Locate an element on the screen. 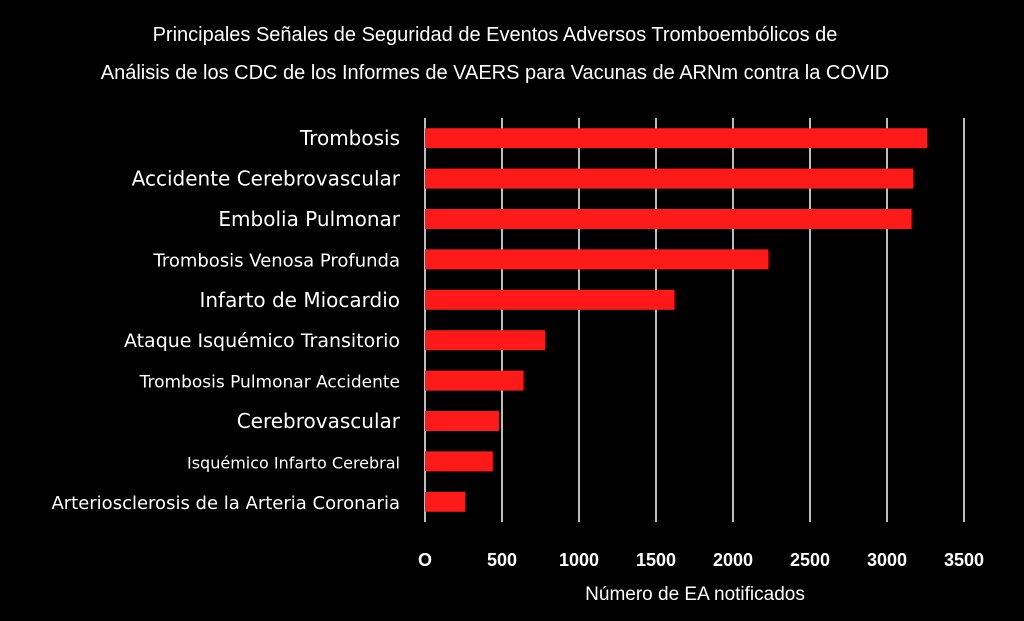 This screenshot has height=621, width=1024. x-tick-label: 2500 is located at coordinates (810, 560).